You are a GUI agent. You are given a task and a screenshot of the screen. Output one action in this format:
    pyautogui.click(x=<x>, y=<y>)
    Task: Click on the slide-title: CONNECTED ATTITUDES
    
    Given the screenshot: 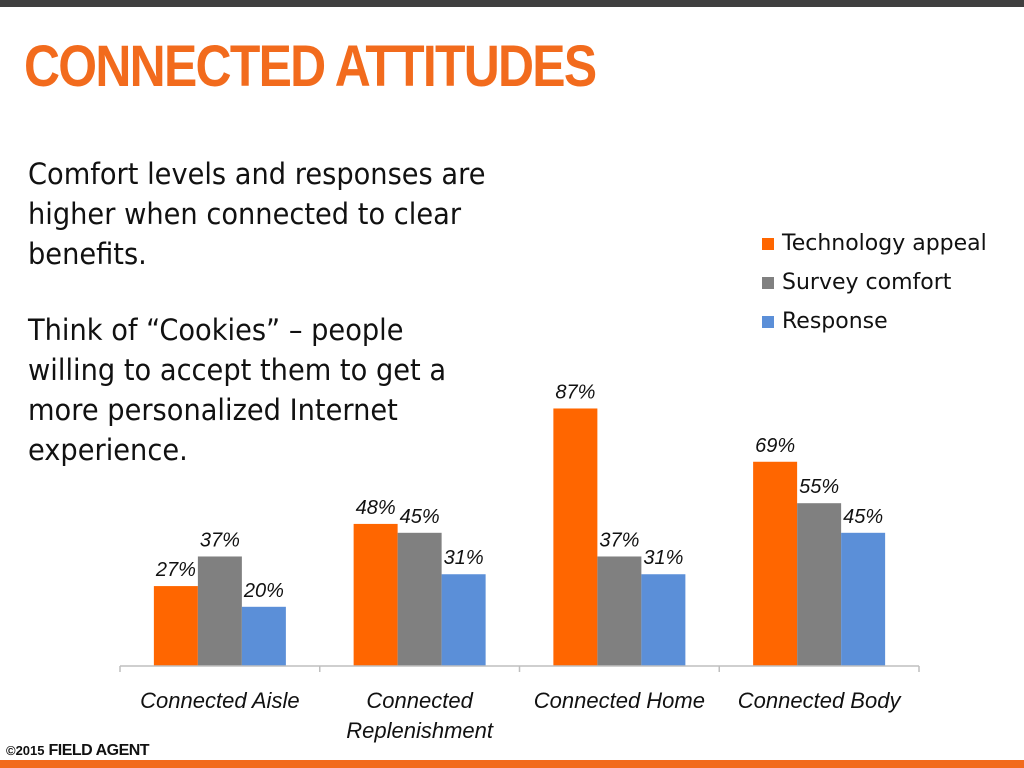 What is the action you would take?
    pyautogui.click(x=310, y=66)
    